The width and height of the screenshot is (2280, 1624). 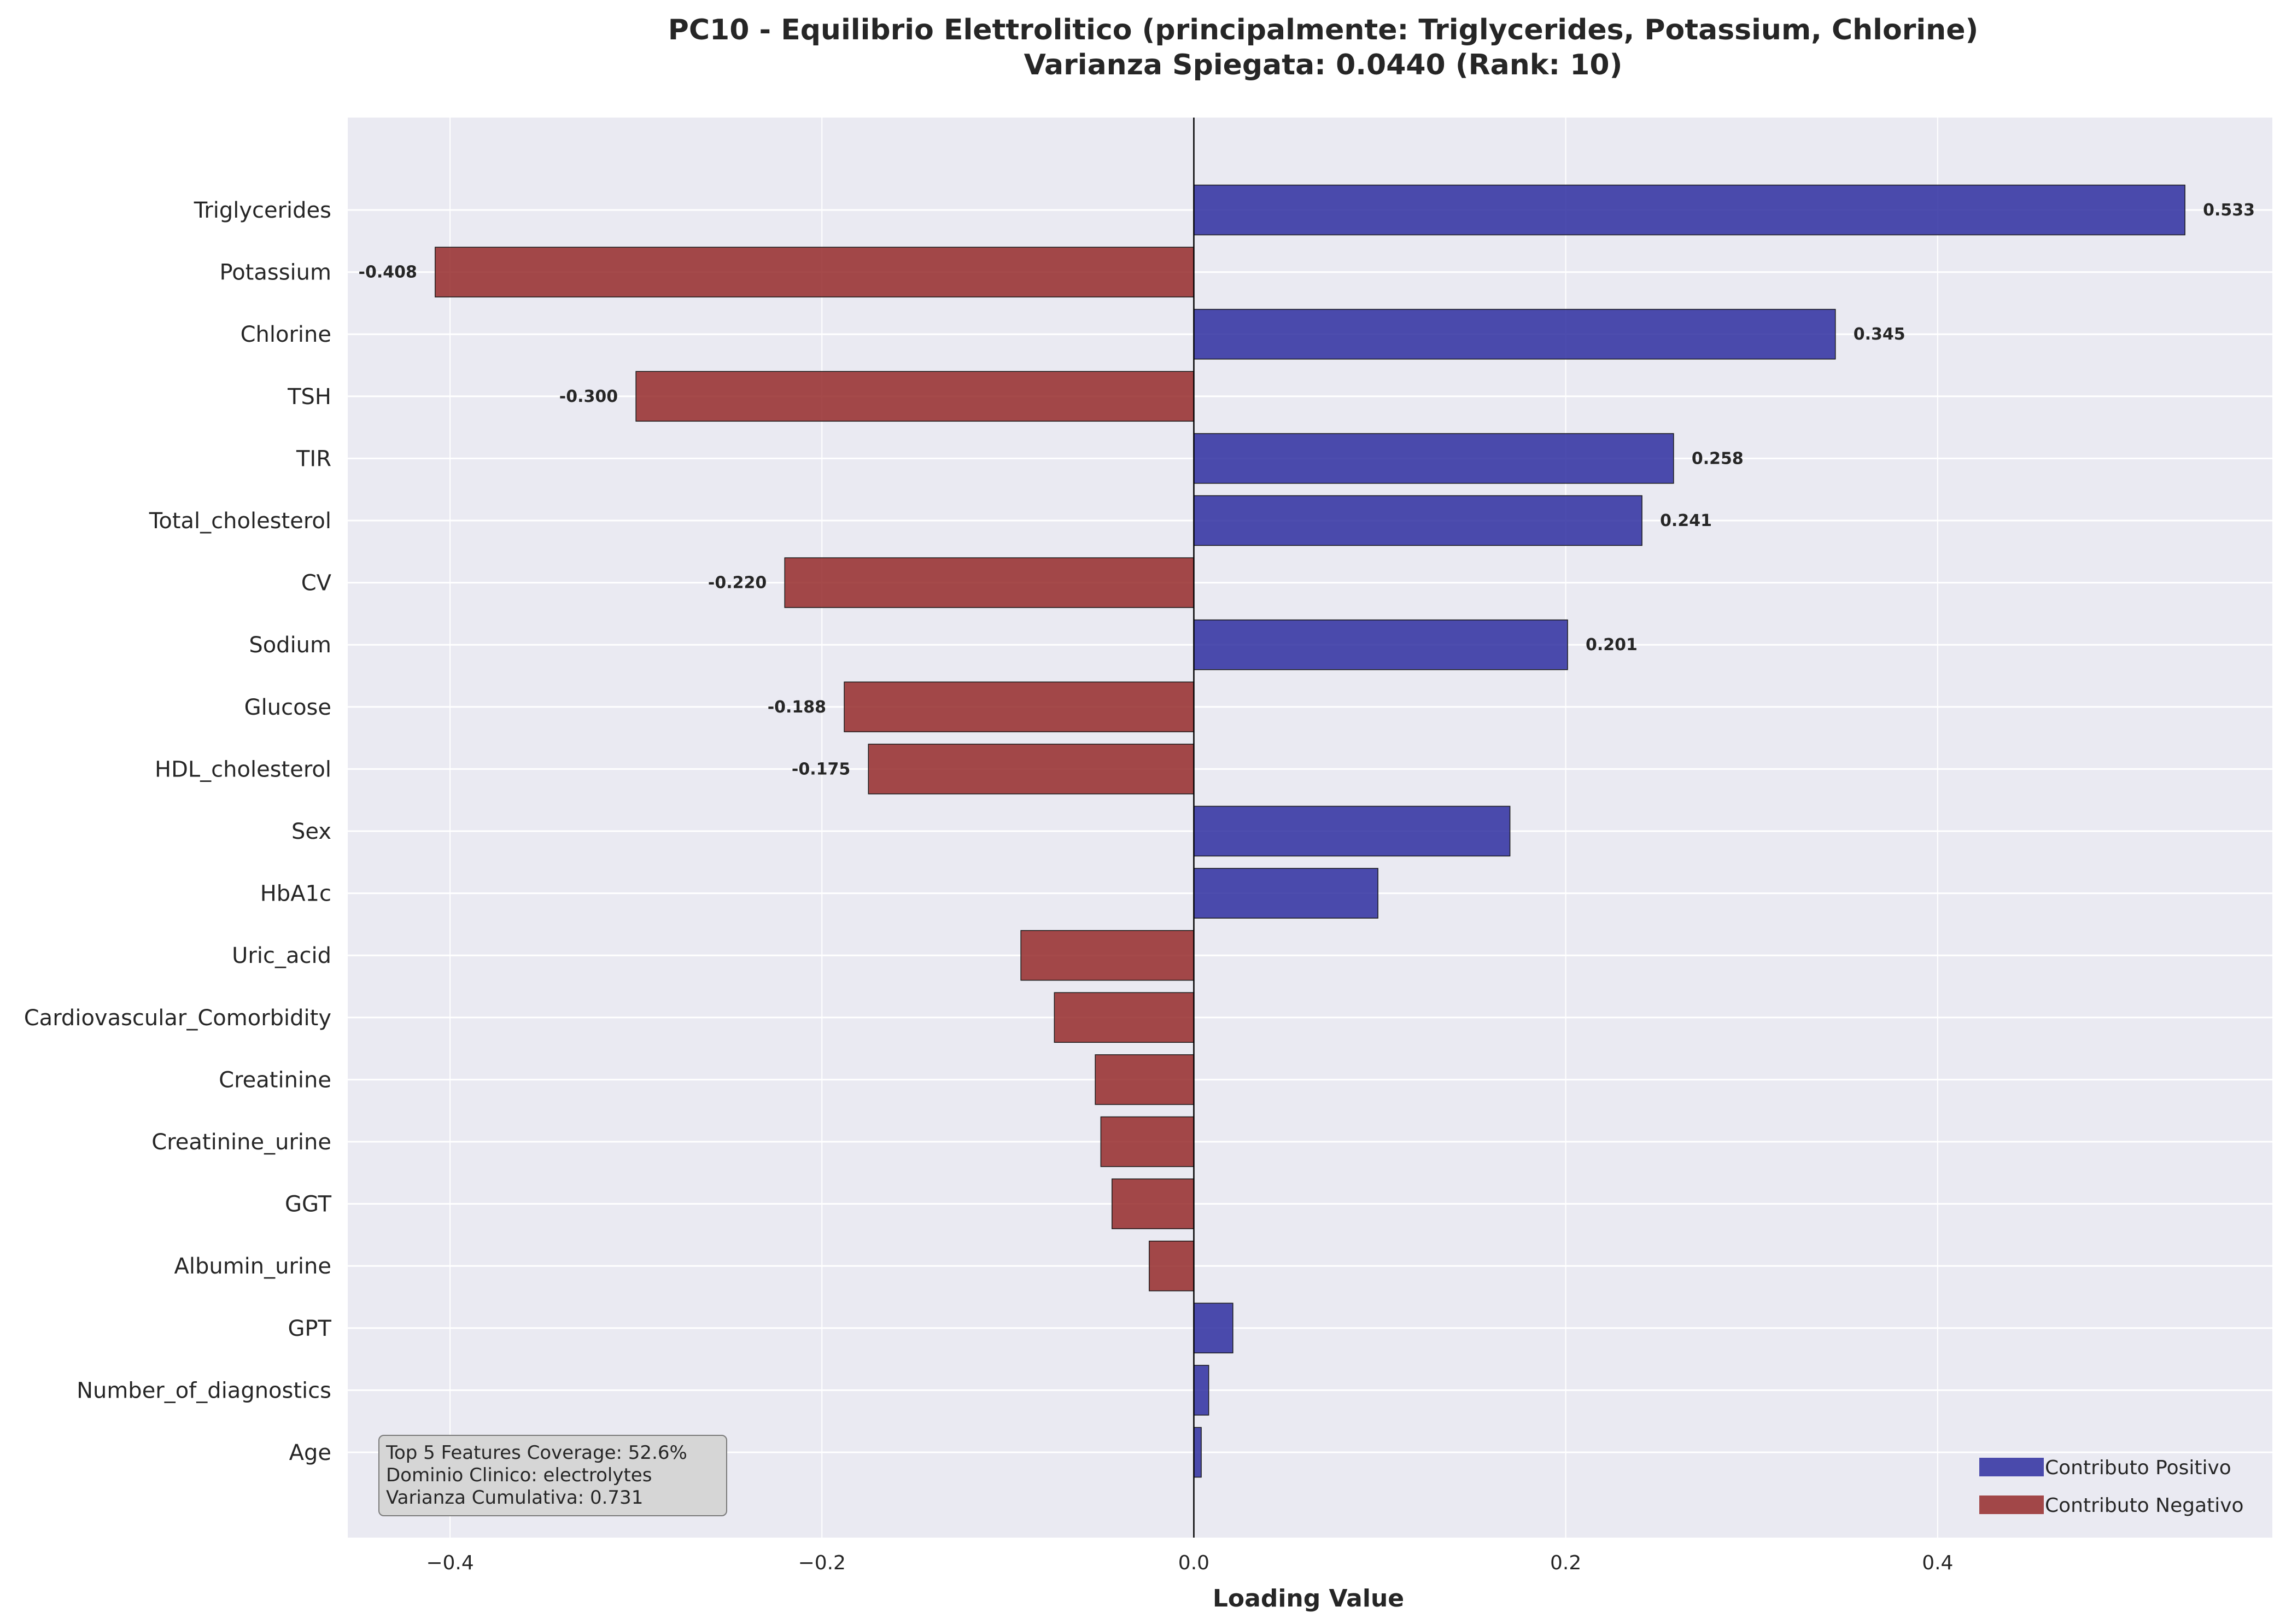 What do you see at coordinates (313, 458) in the screenshot?
I see `y-tick-label: TIR` at bounding box center [313, 458].